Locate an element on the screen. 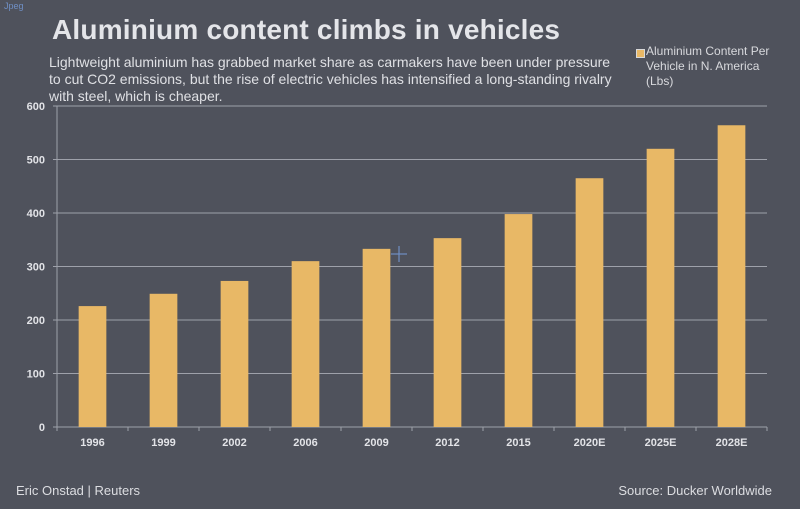 The height and width of the screenshot is (509, 800). bar-2009 is located at coordinates (376, 337).